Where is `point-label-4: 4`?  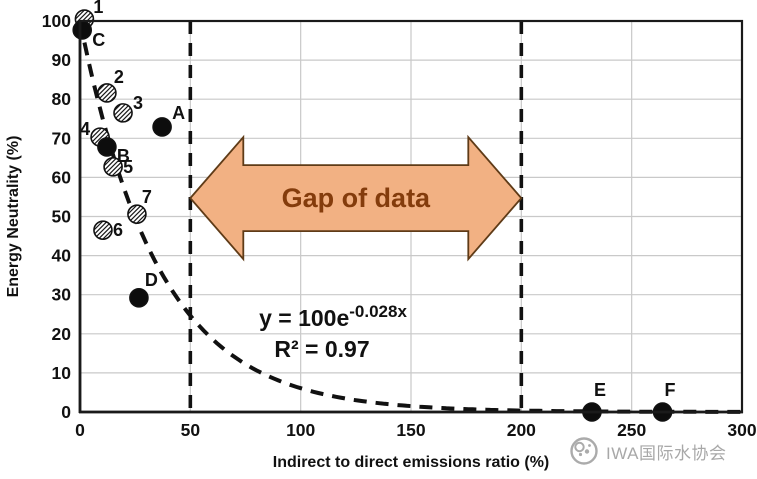 point-label-4: 4 is located at coordinates (85, 129).